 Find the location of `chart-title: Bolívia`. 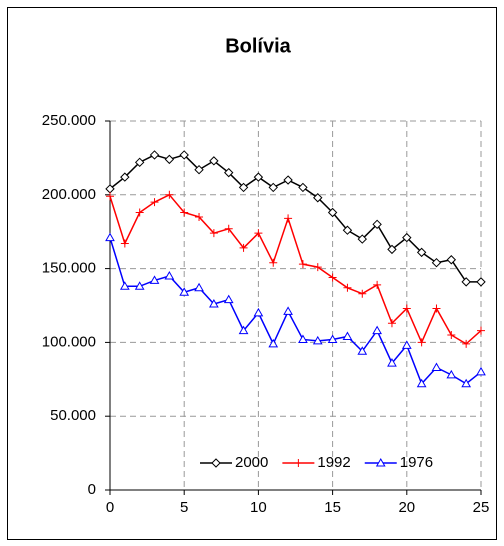

chart-title: Bolívia is located at coordinates (258, 46).